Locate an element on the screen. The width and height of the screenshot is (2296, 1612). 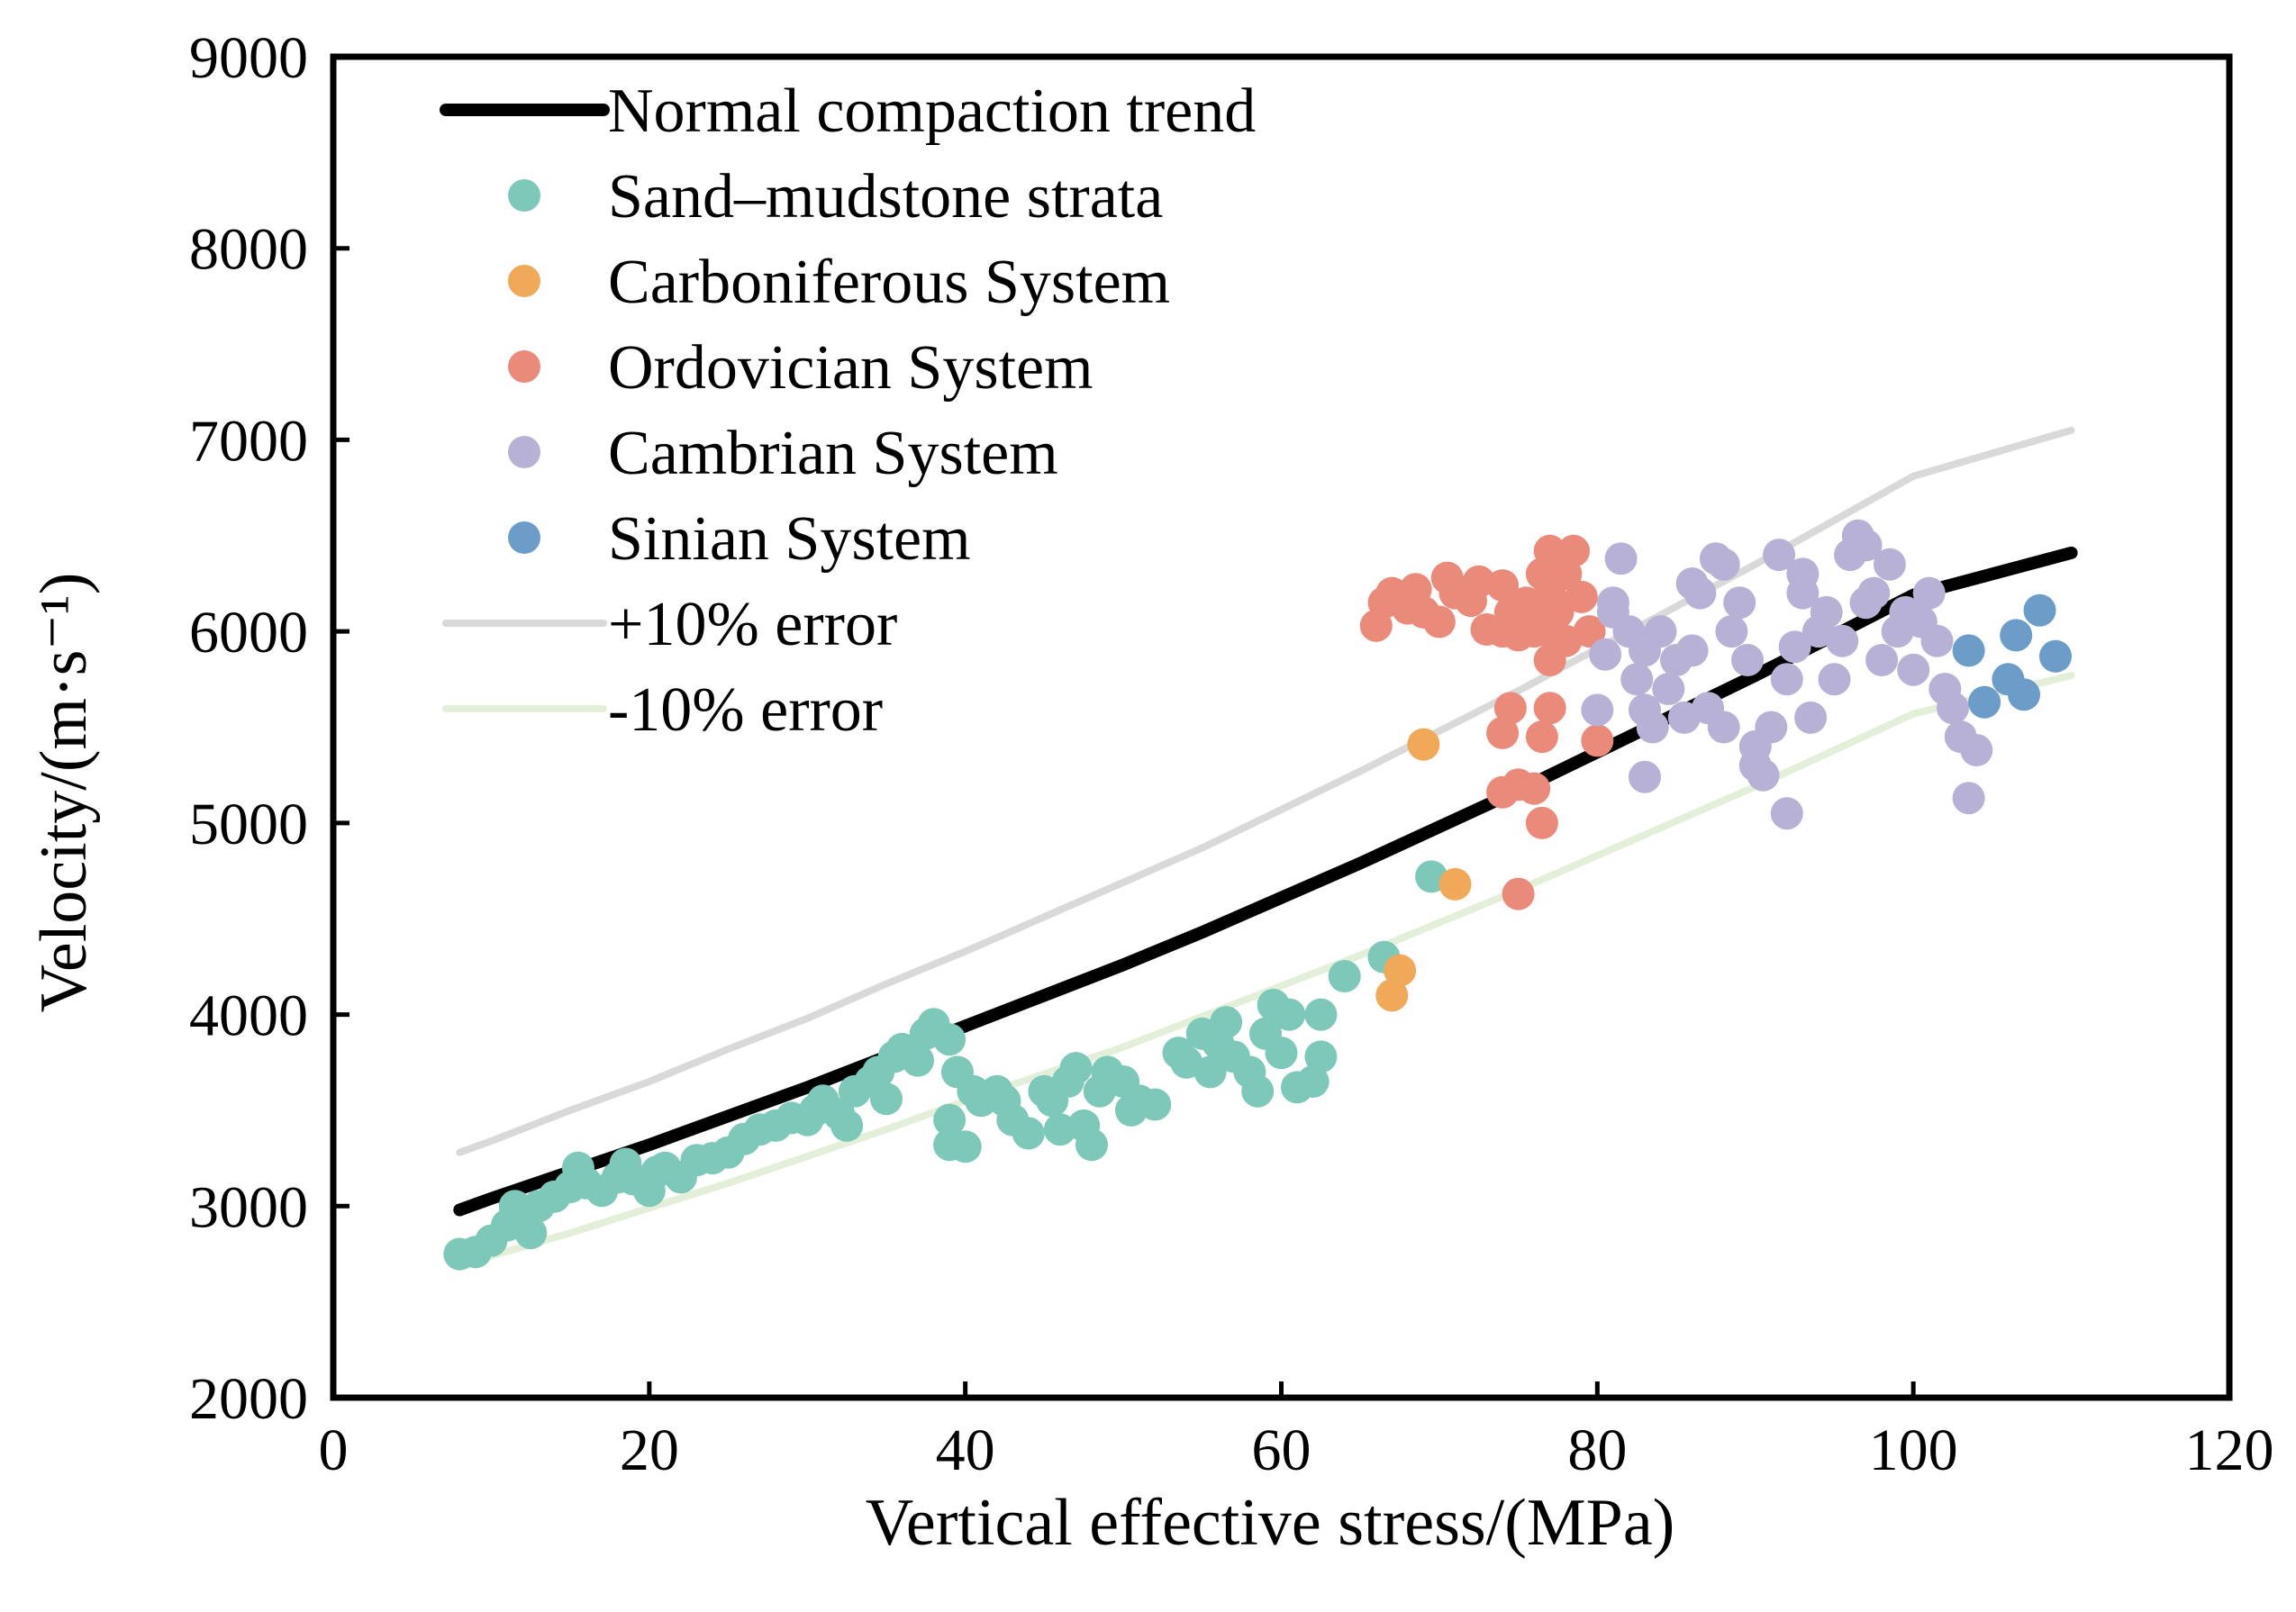
legend-label-sand-mudstone-strata: Sand–mudstone strata is located at coordinates (885, 196).